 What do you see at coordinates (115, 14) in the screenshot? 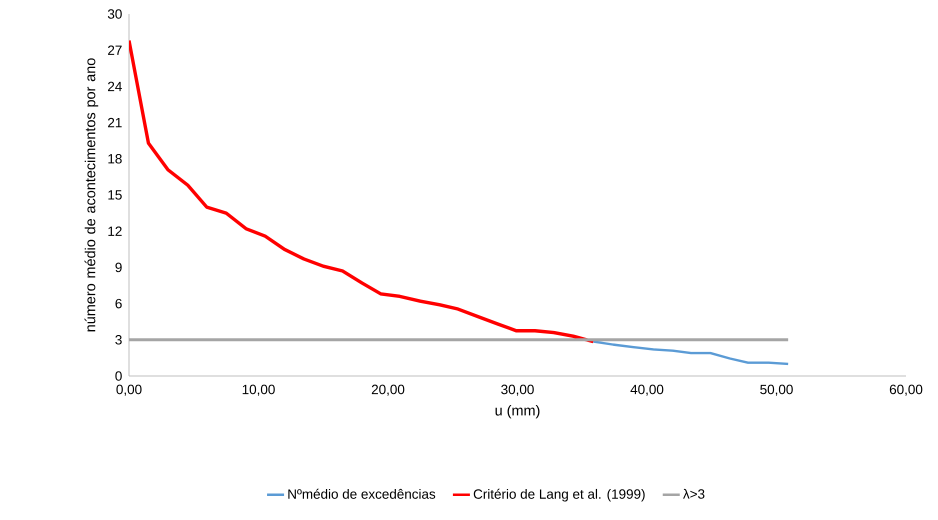
I see `y-tick-label: 30` at bounding box center [115, 14].